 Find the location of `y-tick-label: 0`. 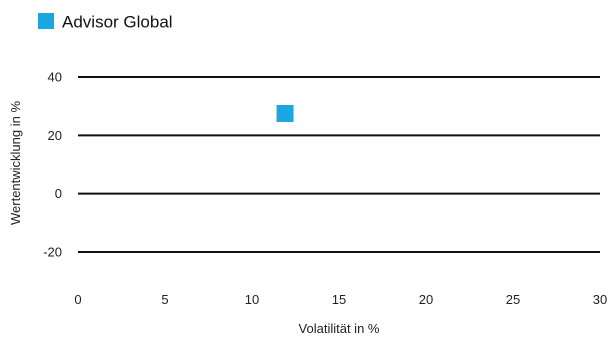

y-tick-label: 0 is located at coordinates (58, 193).